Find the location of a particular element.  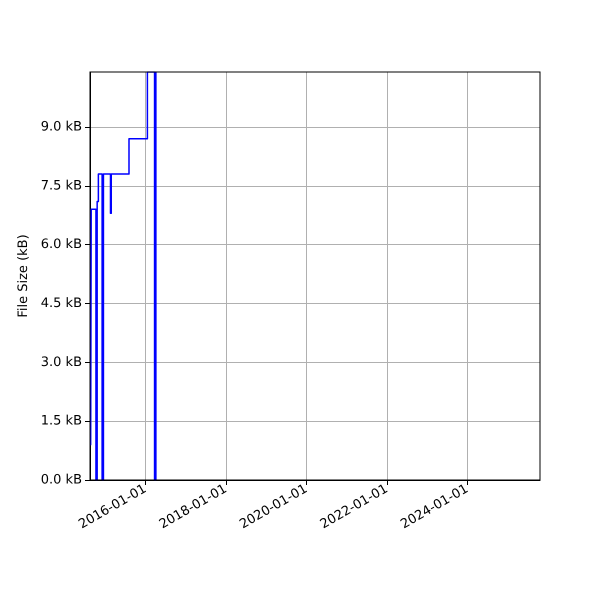

y-tick-label: 6.0 kB is located at coordinates (61, 244).